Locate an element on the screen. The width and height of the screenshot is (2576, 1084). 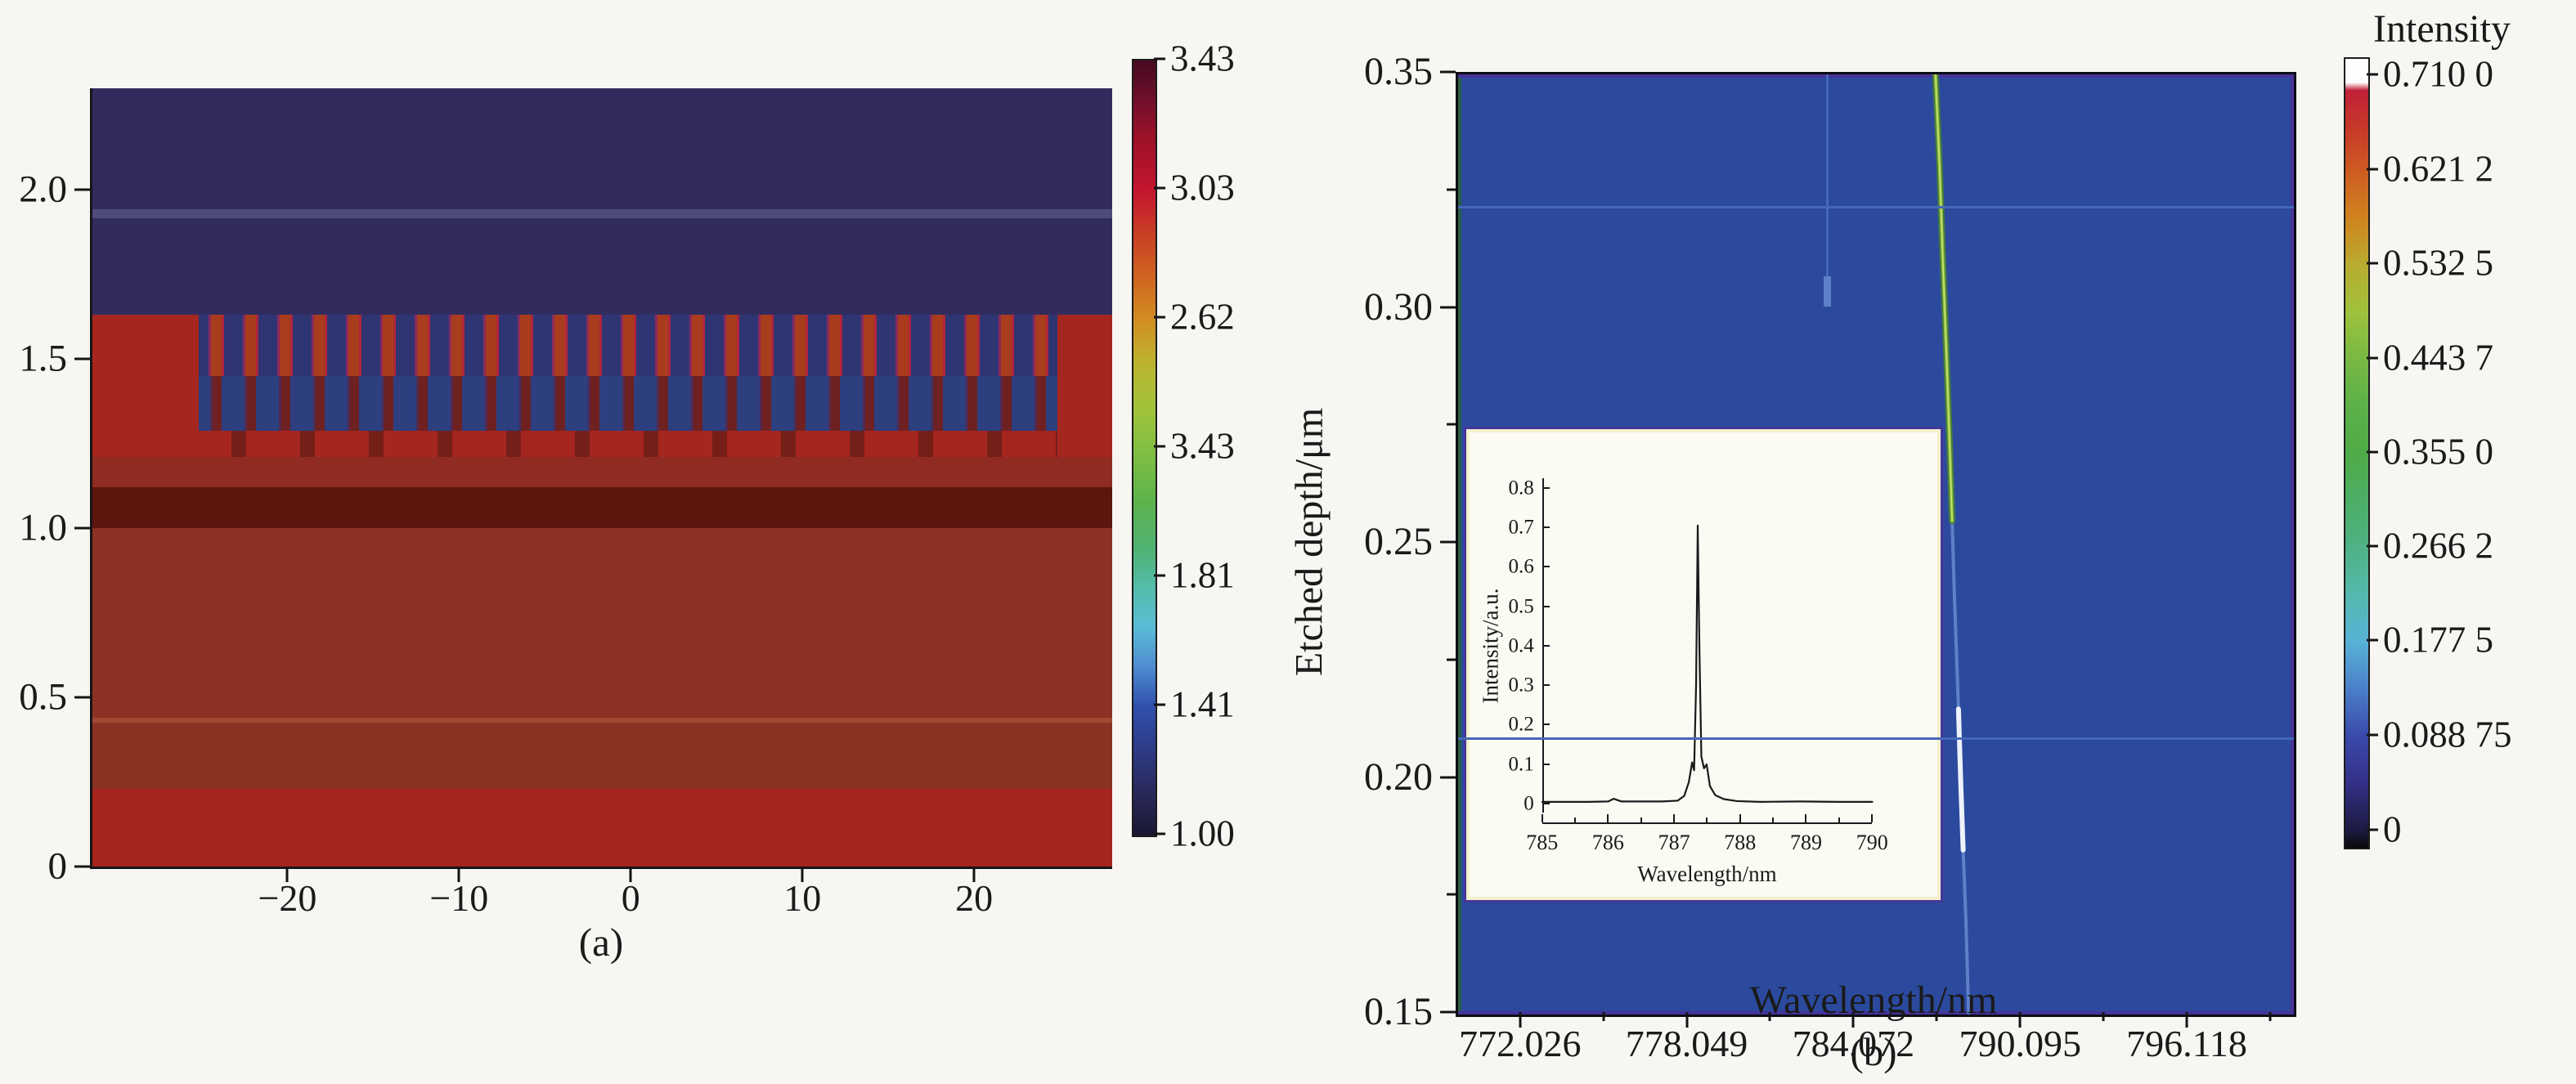
colorbar-tick-label: 0.088 75 is located at coordinates (2447, 734).